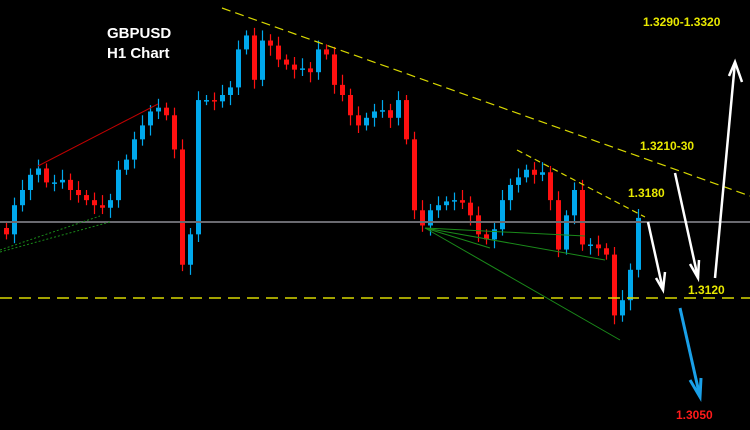  What do you see at coordinates (646, 193) in the screenshot?
I see `resistance-label: 1.3180` at bounding box center [646, 193].